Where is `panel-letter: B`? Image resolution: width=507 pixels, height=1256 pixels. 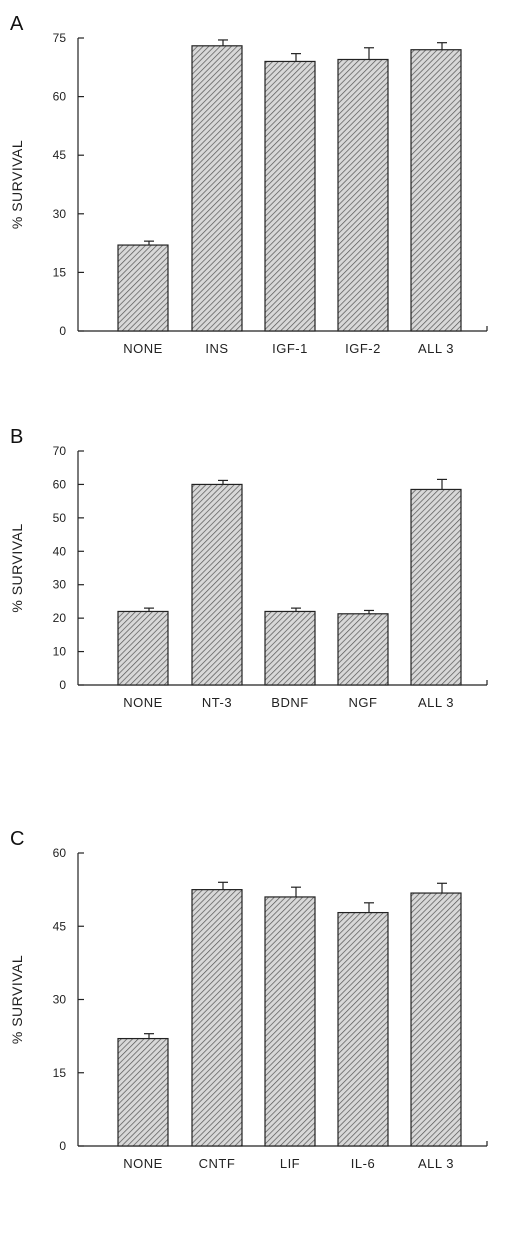 panel-letter: B is located at coordinates (16, 437).